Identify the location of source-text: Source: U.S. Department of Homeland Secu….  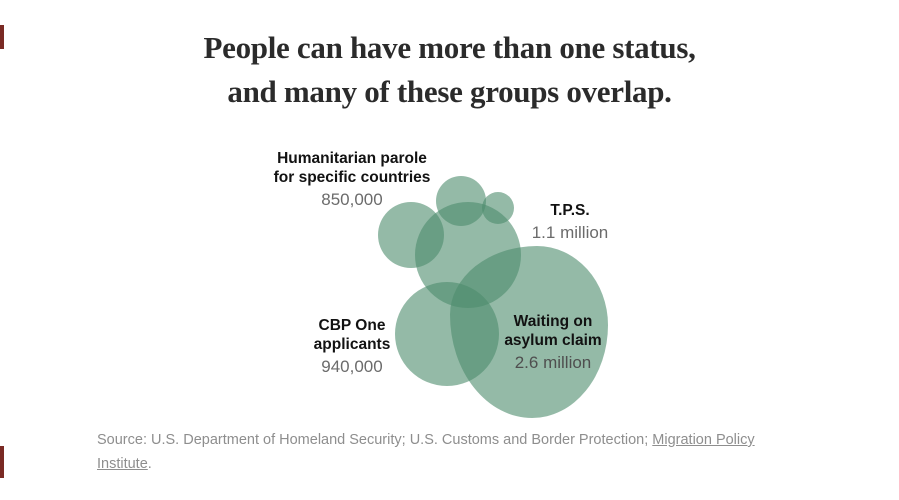
(375, 440).